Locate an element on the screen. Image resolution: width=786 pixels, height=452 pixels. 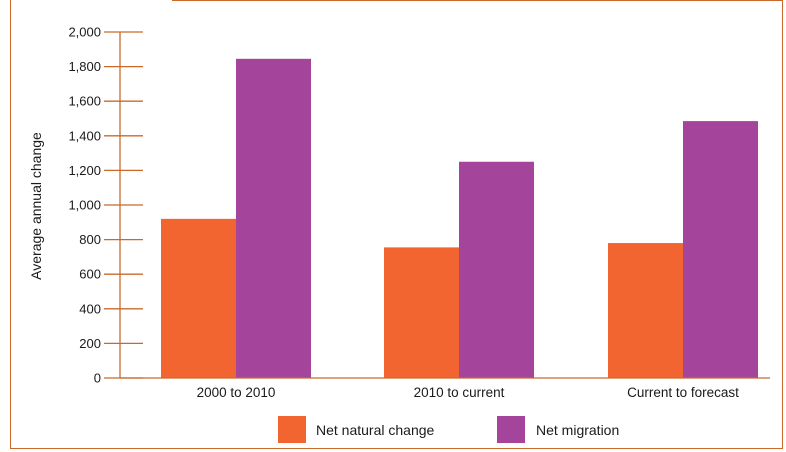
y-tick-label: 1,400 is located at coordinates (84, 135).